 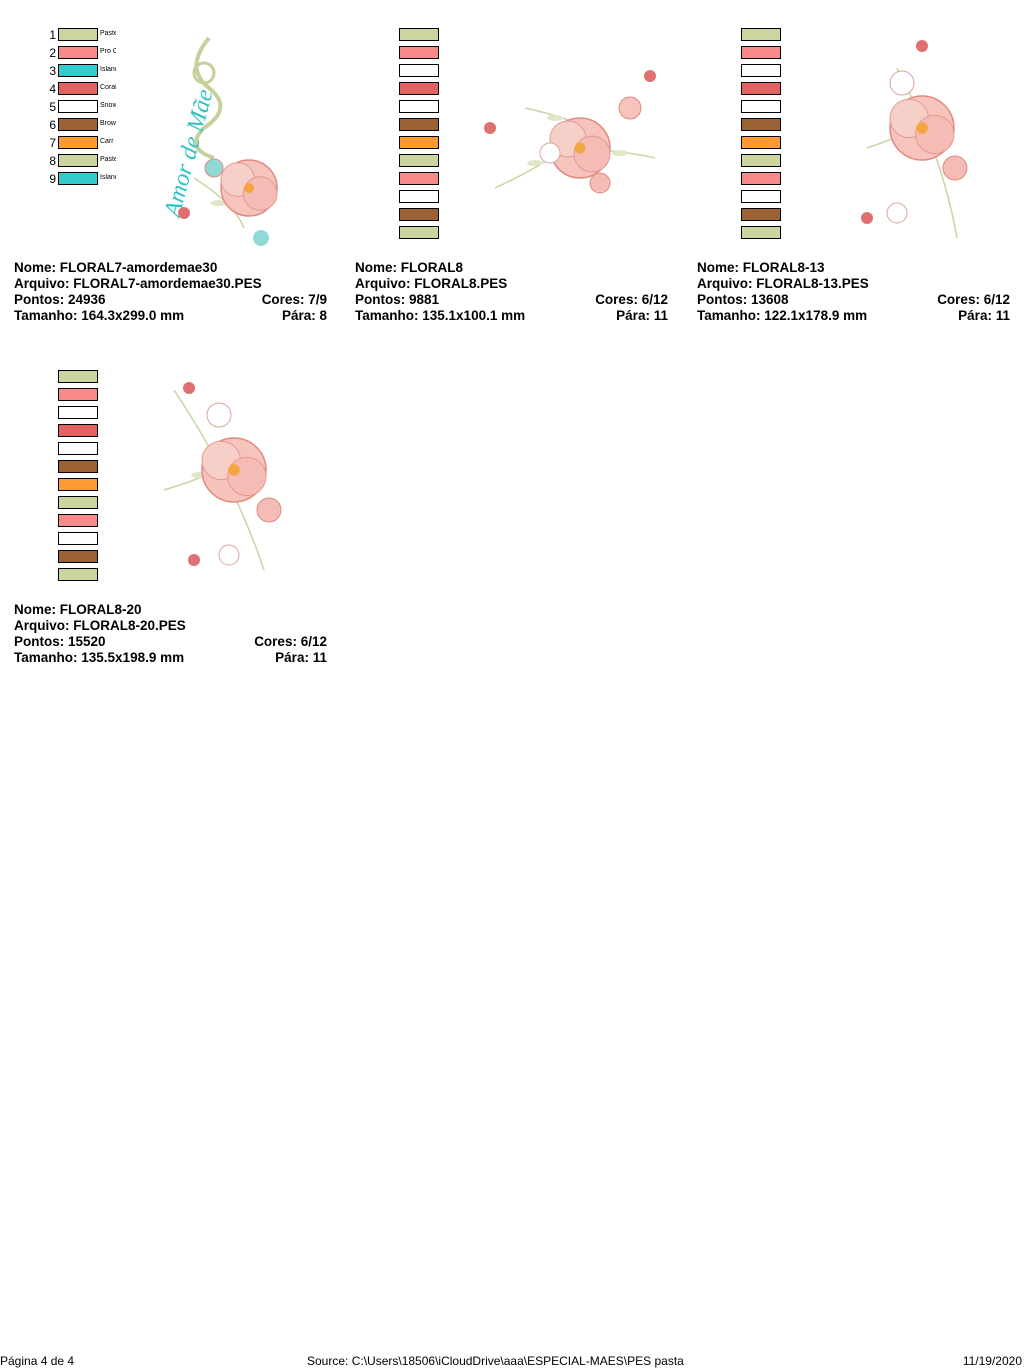 What do you see at coordinates (108, 69) in the screenshot?
I see `swatch-label: Island` at bounding box center [108, 69].